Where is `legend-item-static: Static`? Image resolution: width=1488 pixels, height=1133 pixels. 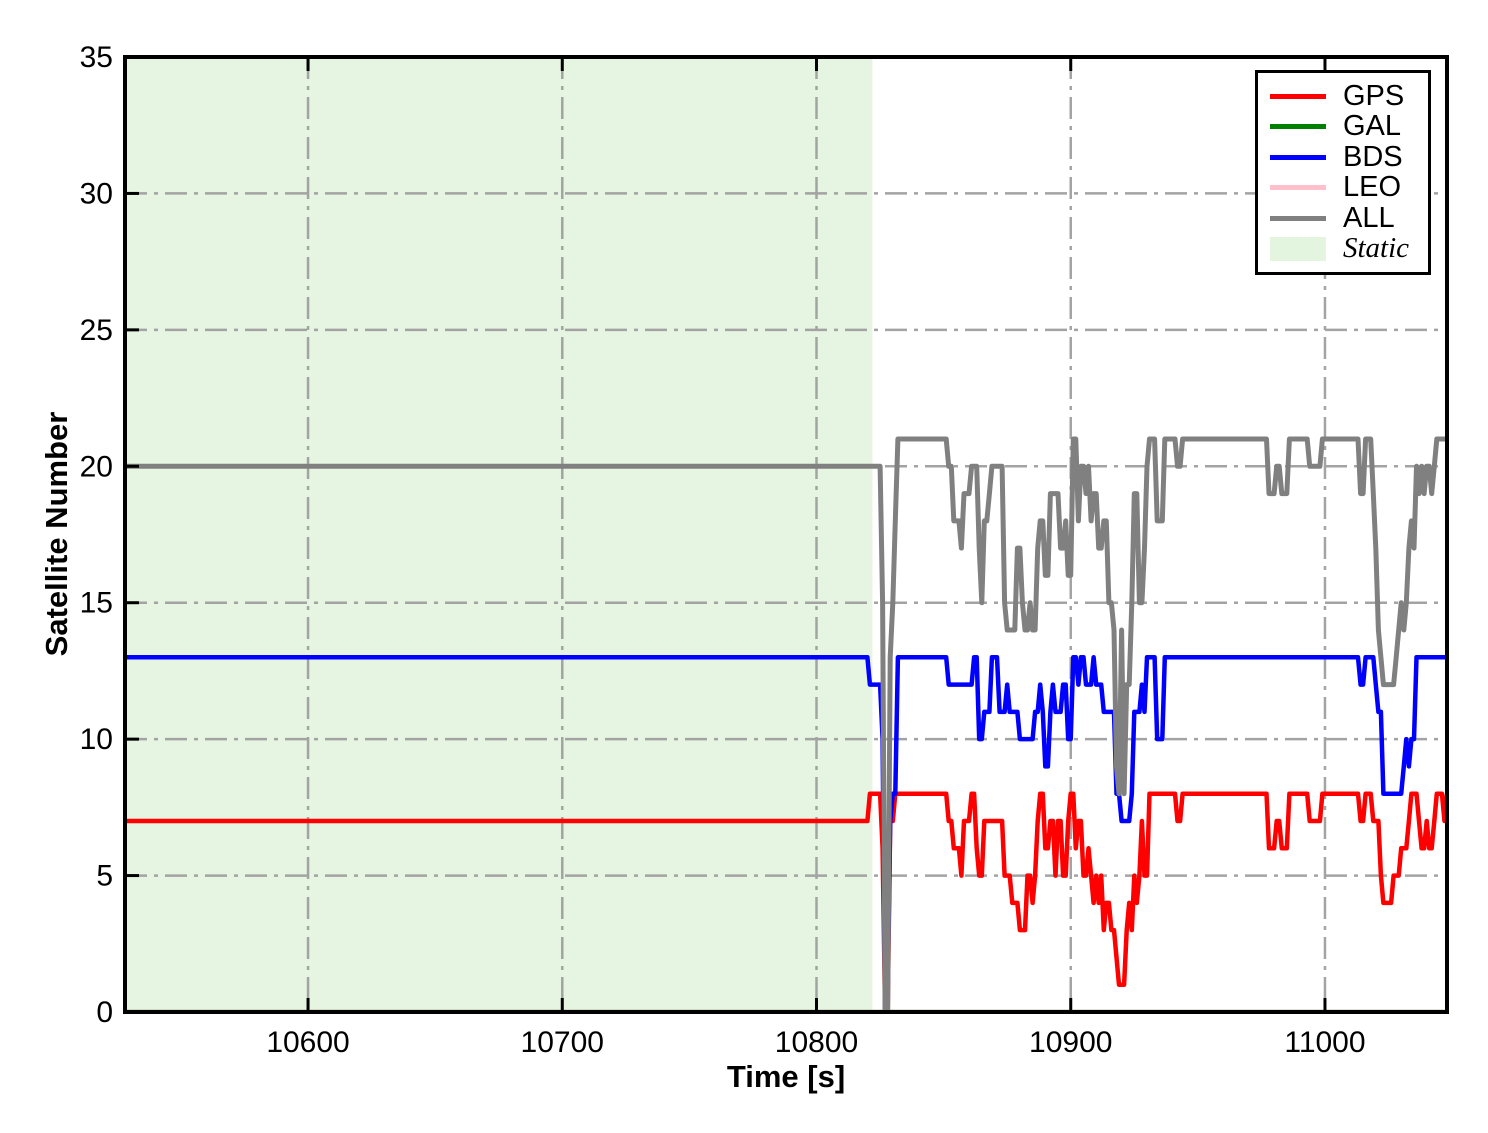
legend-item-static: Static is located at coordinates (1346, 249).